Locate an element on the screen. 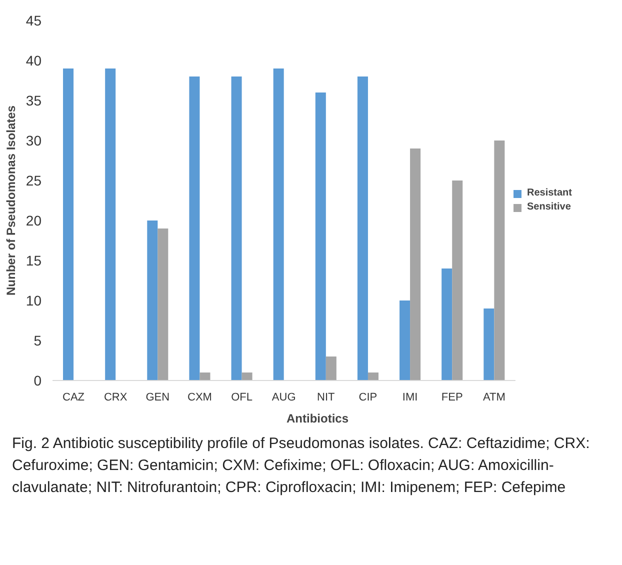  y-tick-label: 35 is located at coordinates (34, 100).